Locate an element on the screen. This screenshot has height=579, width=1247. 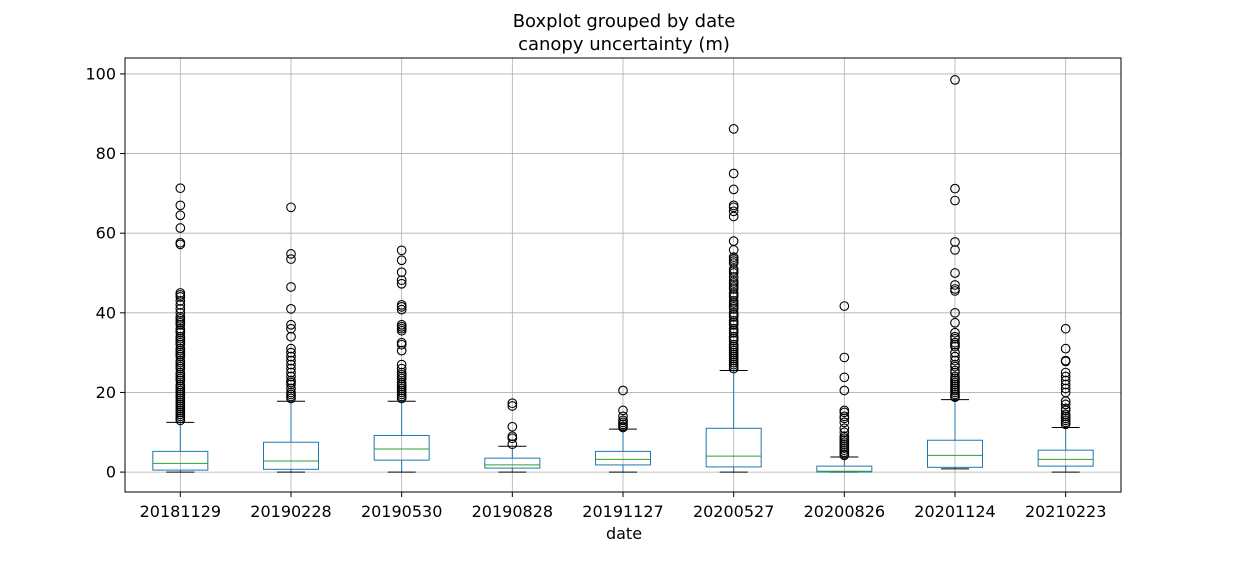
x-tick-label: 20200527 is located at coordinates (733, 511).